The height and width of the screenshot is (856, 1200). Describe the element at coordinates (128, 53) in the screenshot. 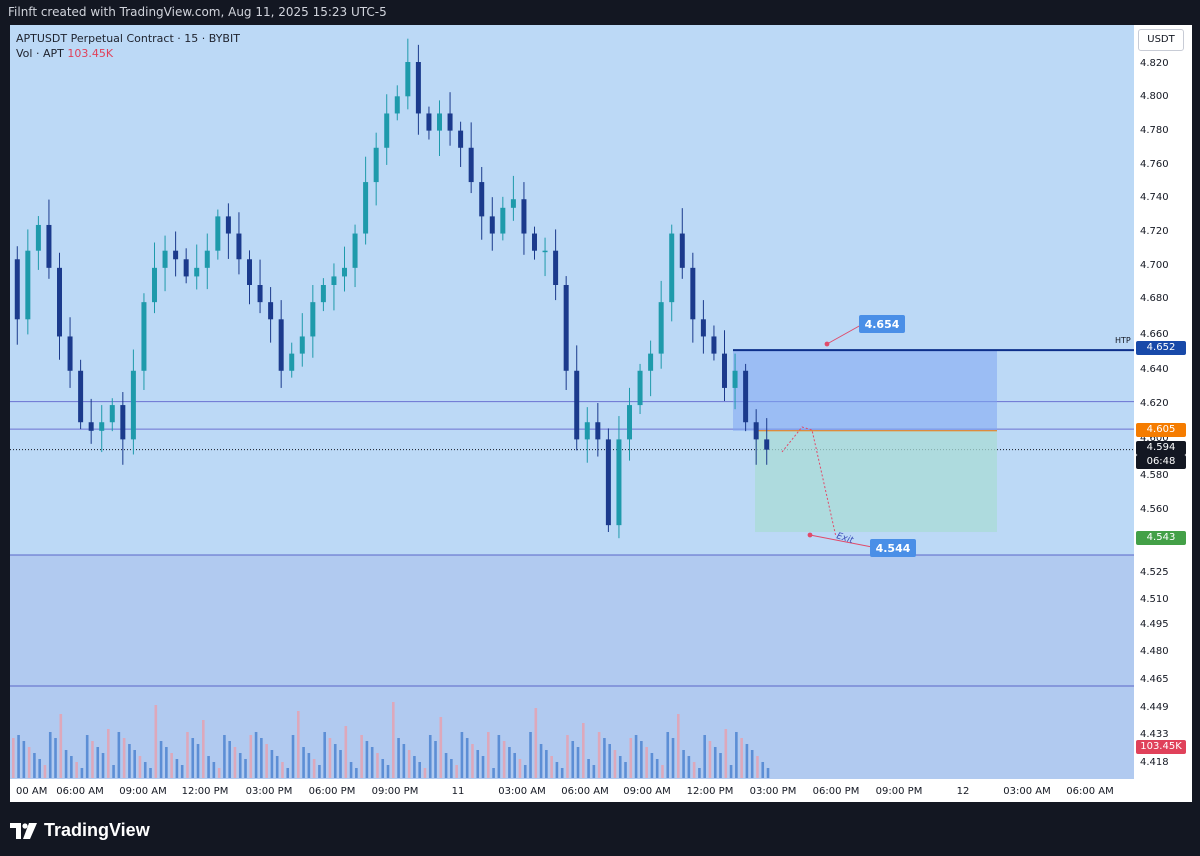

I see `volume-line: Vol · APT 103.45K` at that location.